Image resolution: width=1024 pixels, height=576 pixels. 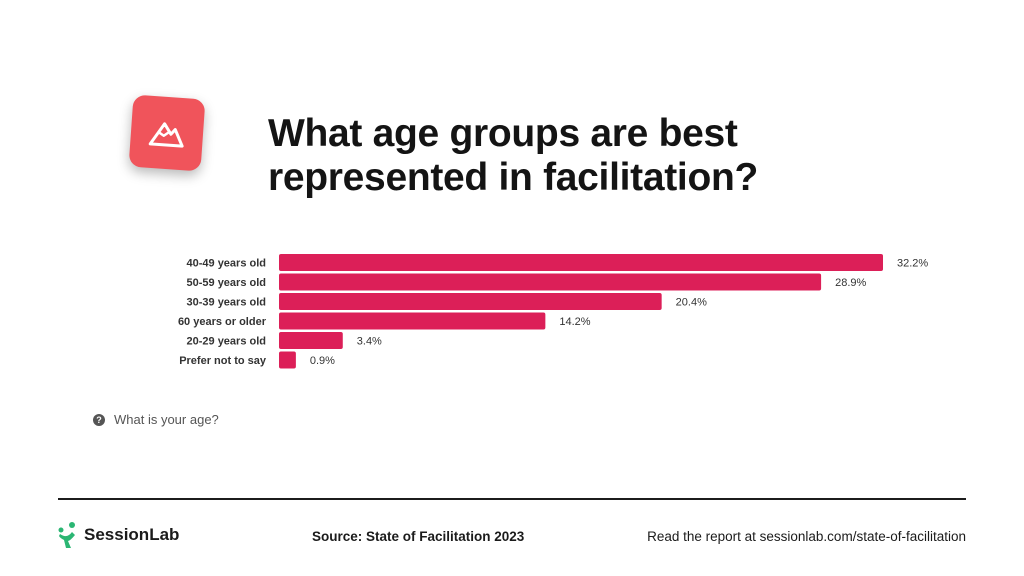 What do you see at coordinates (512, 499) in the screenshot?
I see `footer-divider` at bounding box center [512, 499].